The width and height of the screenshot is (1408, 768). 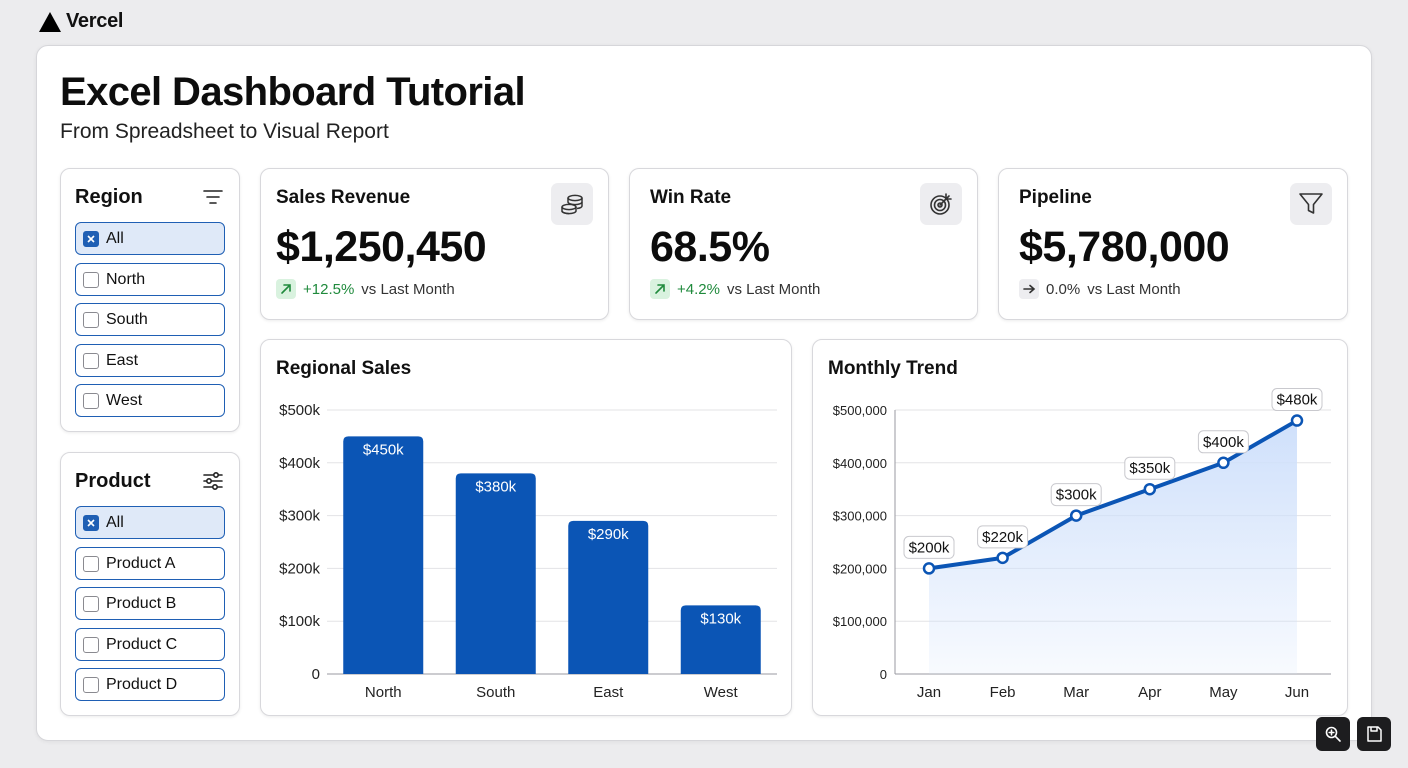 I want to click on kpi-card-win-rate: Win Rate 68.5% +4.2% vs Last Month, so click(x=803, y=244).